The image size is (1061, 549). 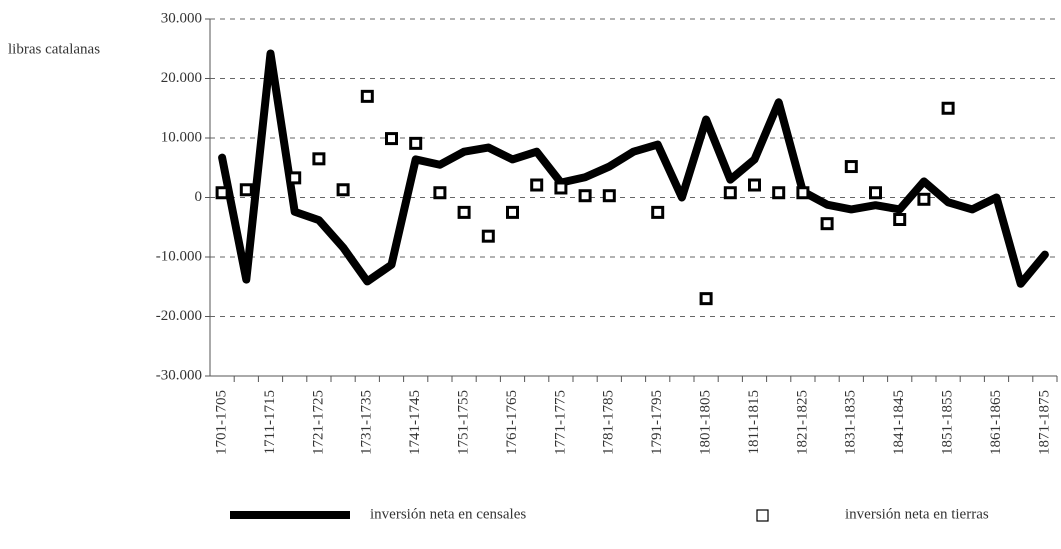 What do you see at coordinates (657, 422) in the screenshot?
I see `x-tick-label: 1791-1795` at bounding box center [657, 422].